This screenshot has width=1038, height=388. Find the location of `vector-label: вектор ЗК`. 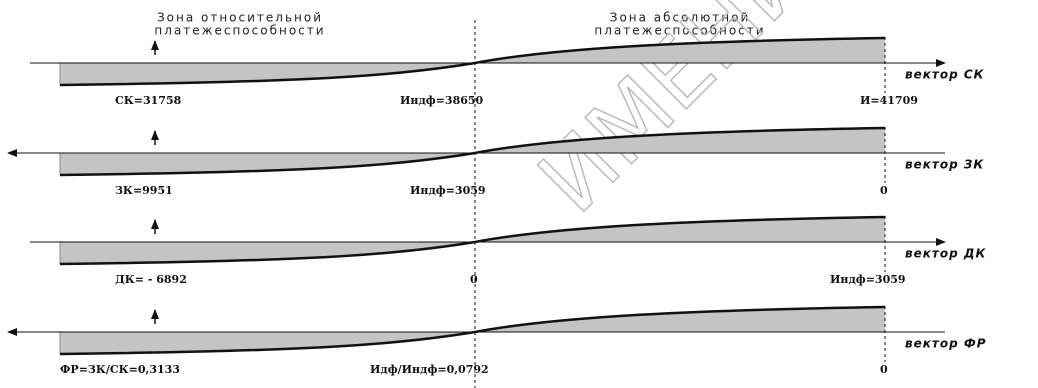

vector-label: вектор ЗК is located at coordinates (944, 165).